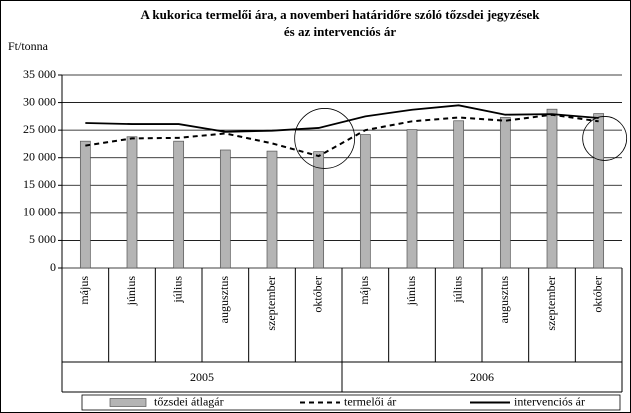 Image resolution: width=631 pixels, height=413 pixels. What do you see at coordinates (53, 267) in the screenshot?
I see `y-tick-label: 0` at bounding box center [53, 267].